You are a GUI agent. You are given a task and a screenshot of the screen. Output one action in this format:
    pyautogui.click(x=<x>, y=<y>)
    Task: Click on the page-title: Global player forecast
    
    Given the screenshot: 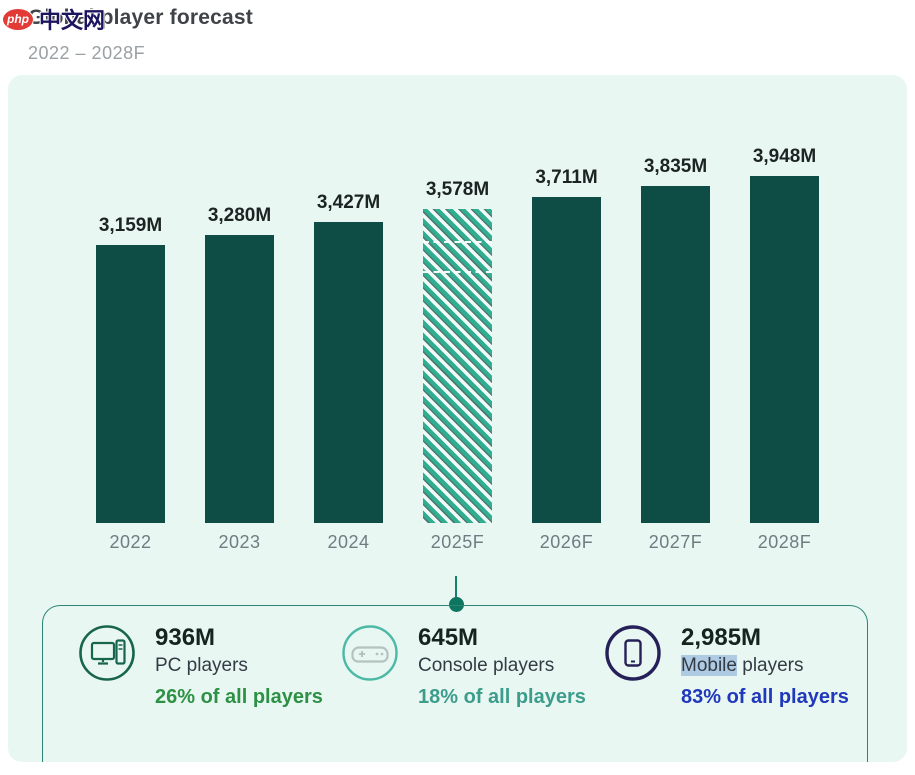 What is the action you would take?
    pyautogui.click(x=140, y=17)
    